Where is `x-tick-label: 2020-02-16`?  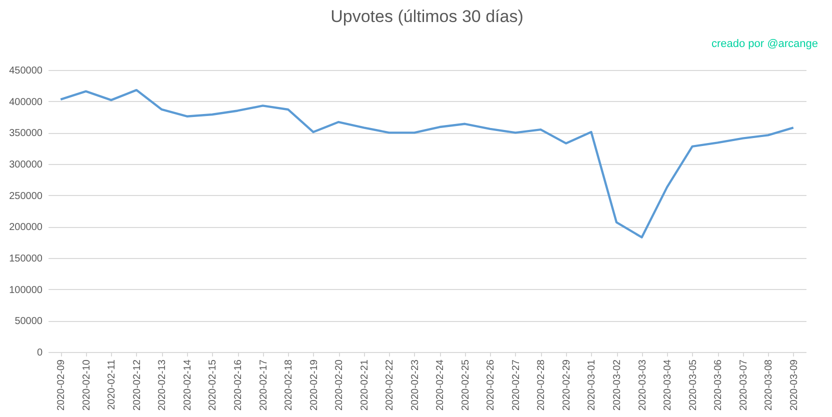
x-tick-label: 2020-02-16 is located at coordinates (238, 385).